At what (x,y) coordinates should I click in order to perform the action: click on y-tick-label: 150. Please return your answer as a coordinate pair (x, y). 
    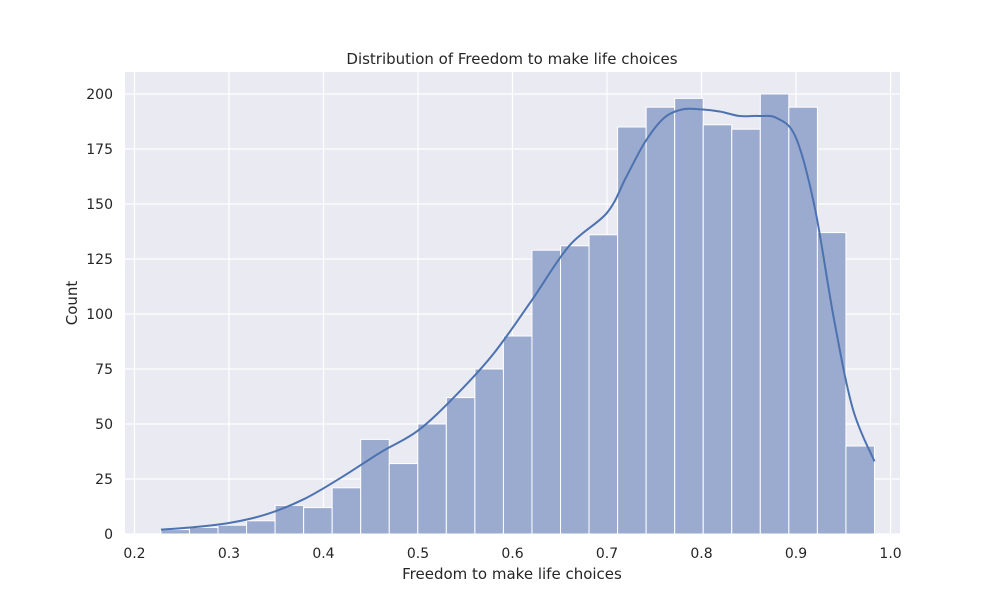
    Looking at the image, I should click on (99, 205).